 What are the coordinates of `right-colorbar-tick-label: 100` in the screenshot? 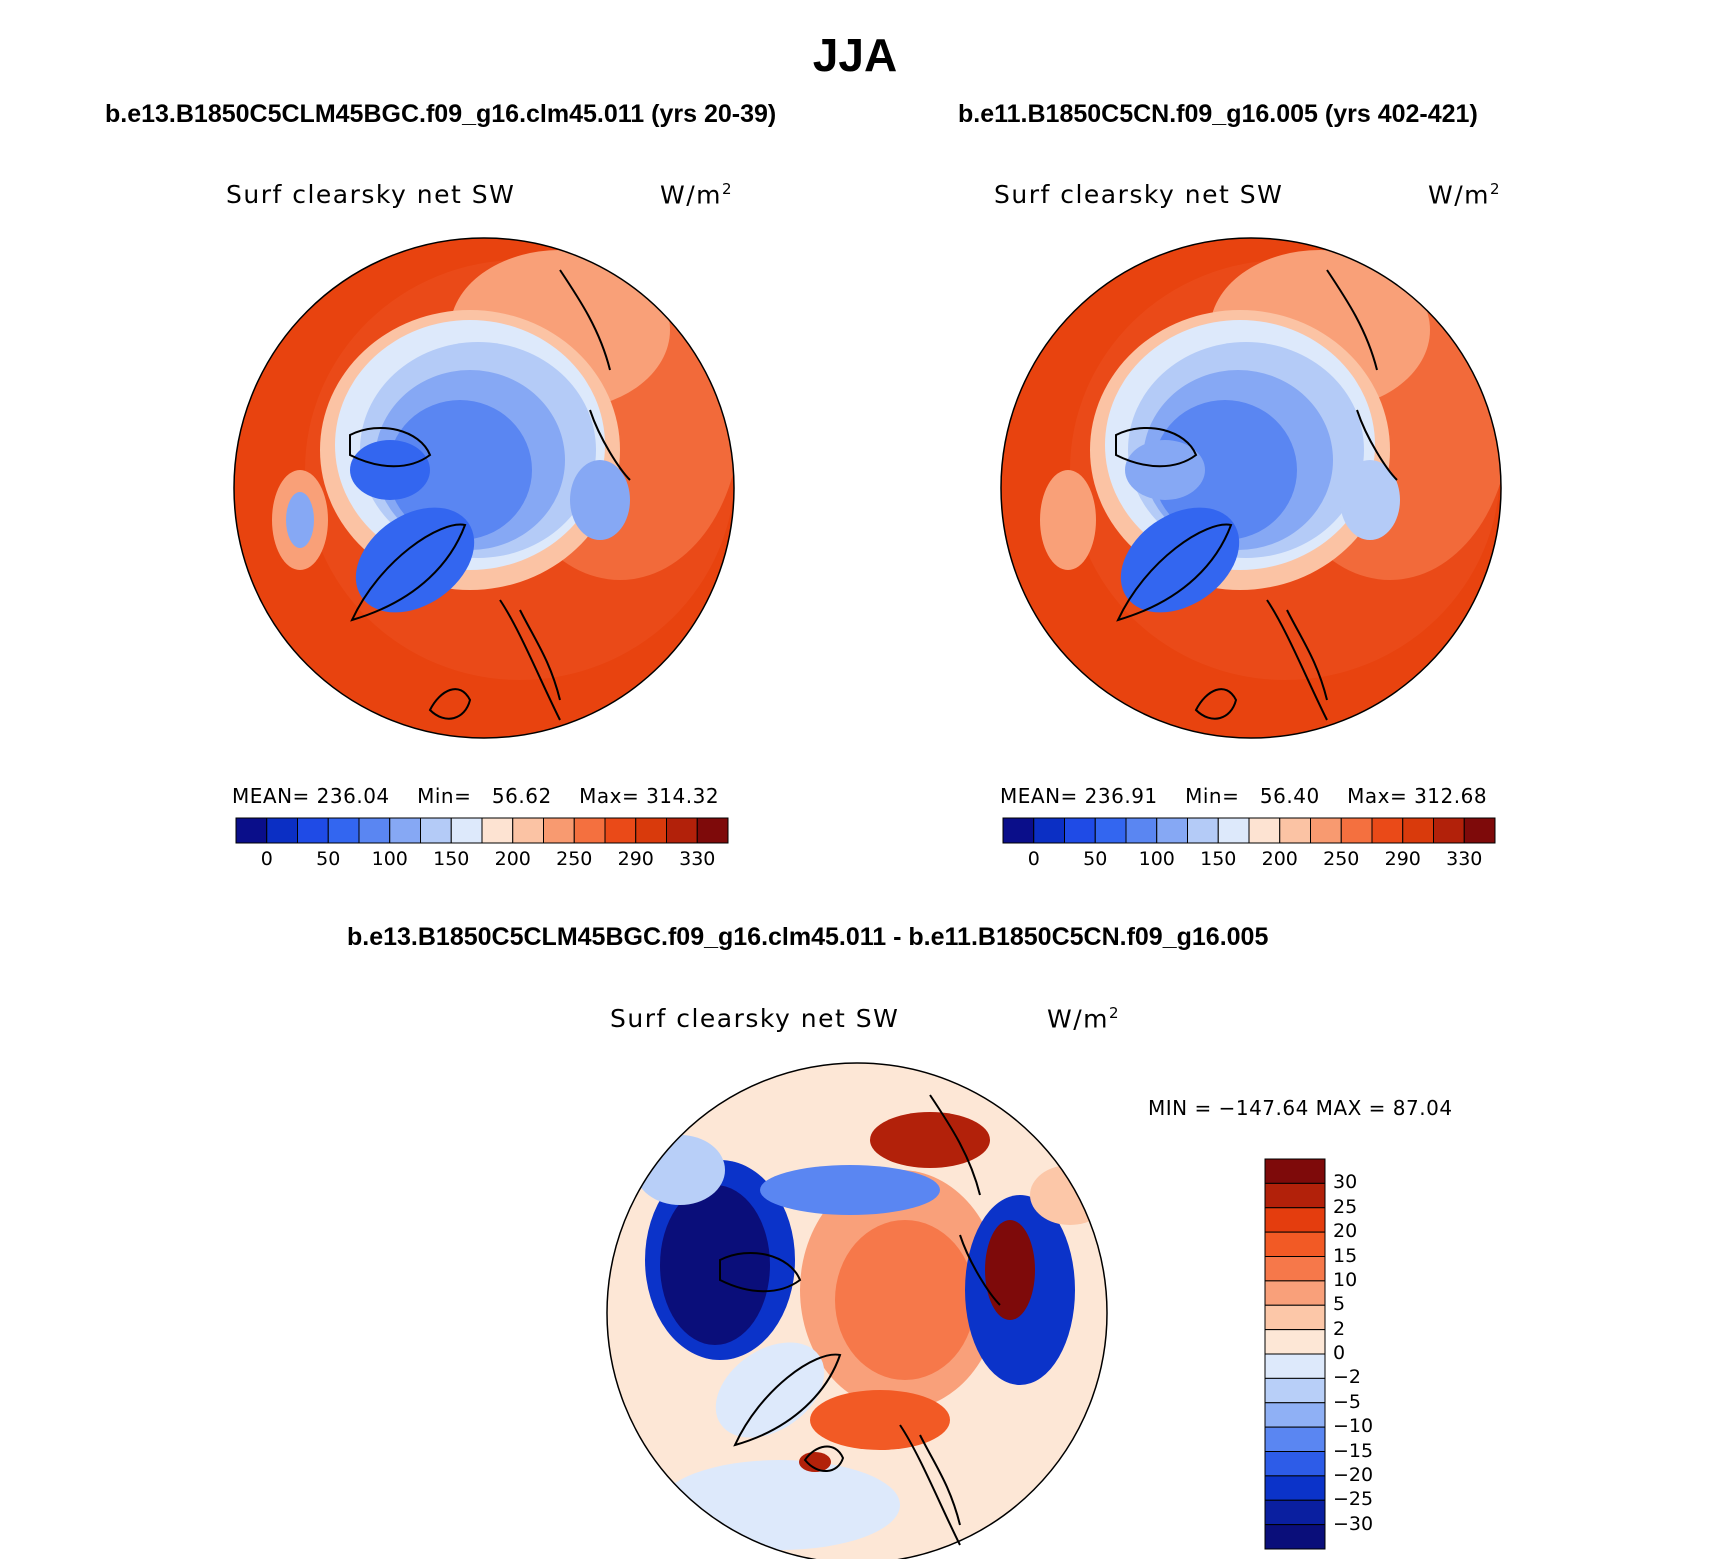 It's located at (1156, 859).